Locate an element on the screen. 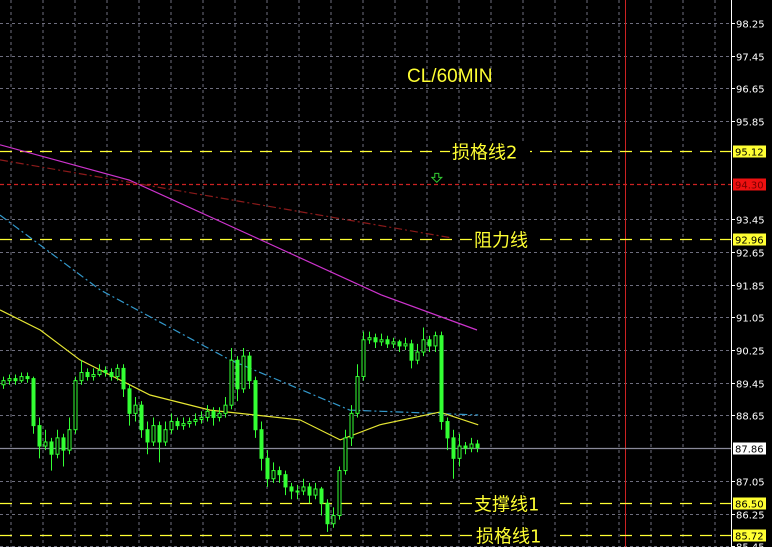  level-label: 损格线1 is located at coordinates (508, 537).